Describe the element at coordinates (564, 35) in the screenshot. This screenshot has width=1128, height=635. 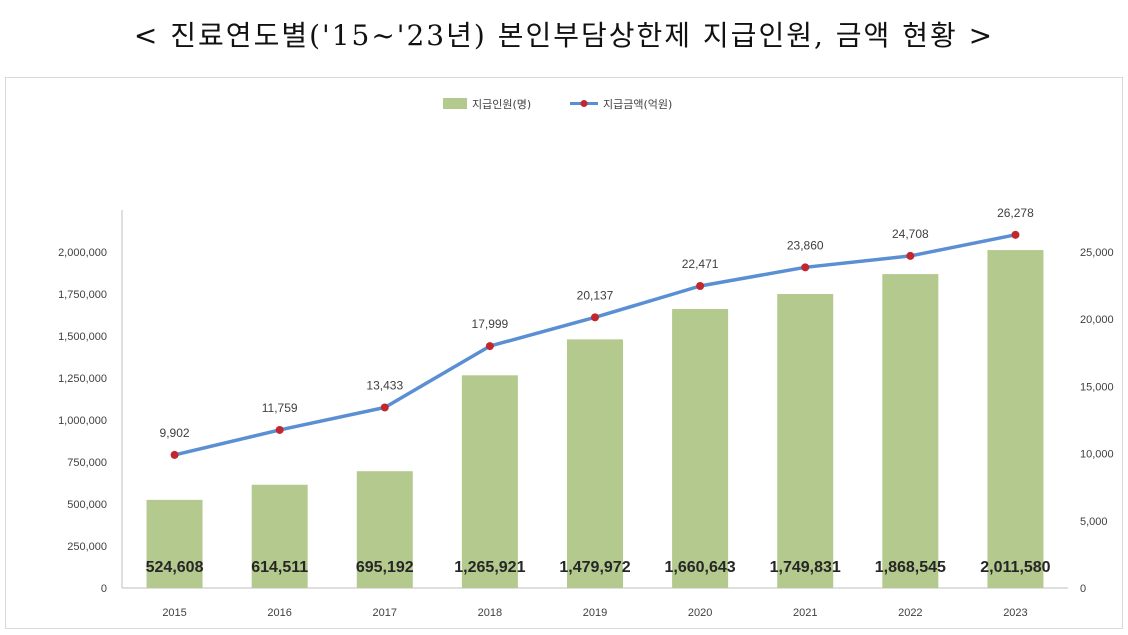
I see `chart-title: < 진료연도별('15~'23년) 본인부담상한제 지급인원, 금액 현황 >` at that location.